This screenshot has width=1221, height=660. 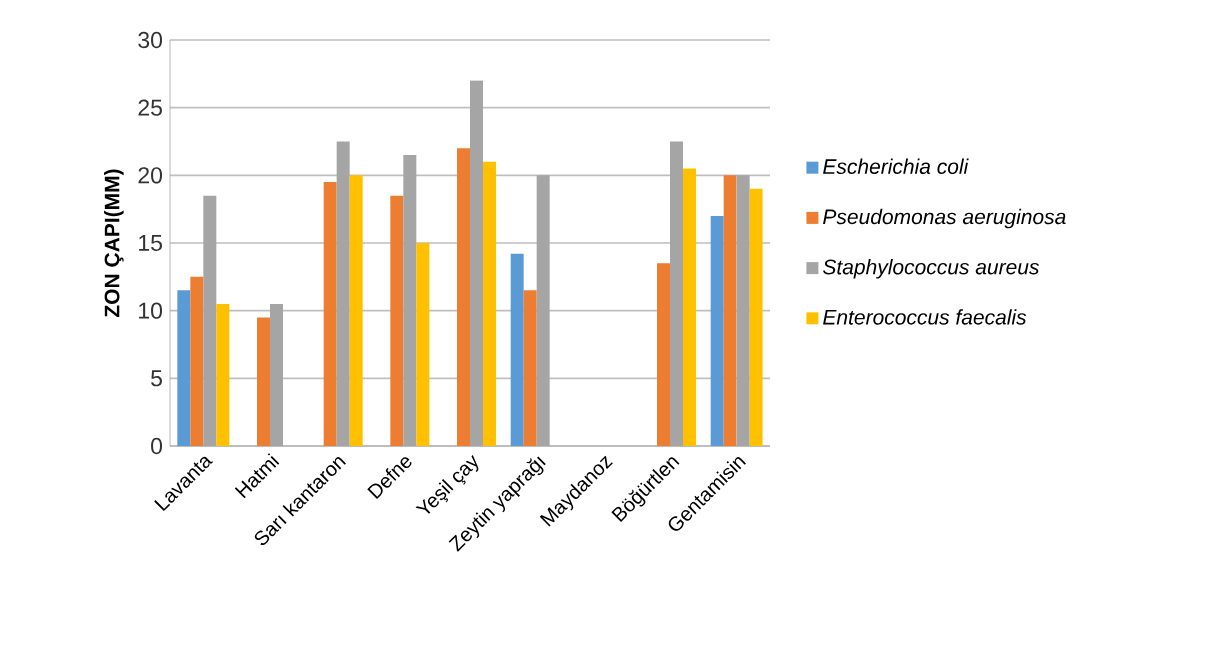 What do you see at coordinates (931, 269) in the screenshot?
I see `legend-label: Staphylococcus aureus` at bounding box center [931, 269].